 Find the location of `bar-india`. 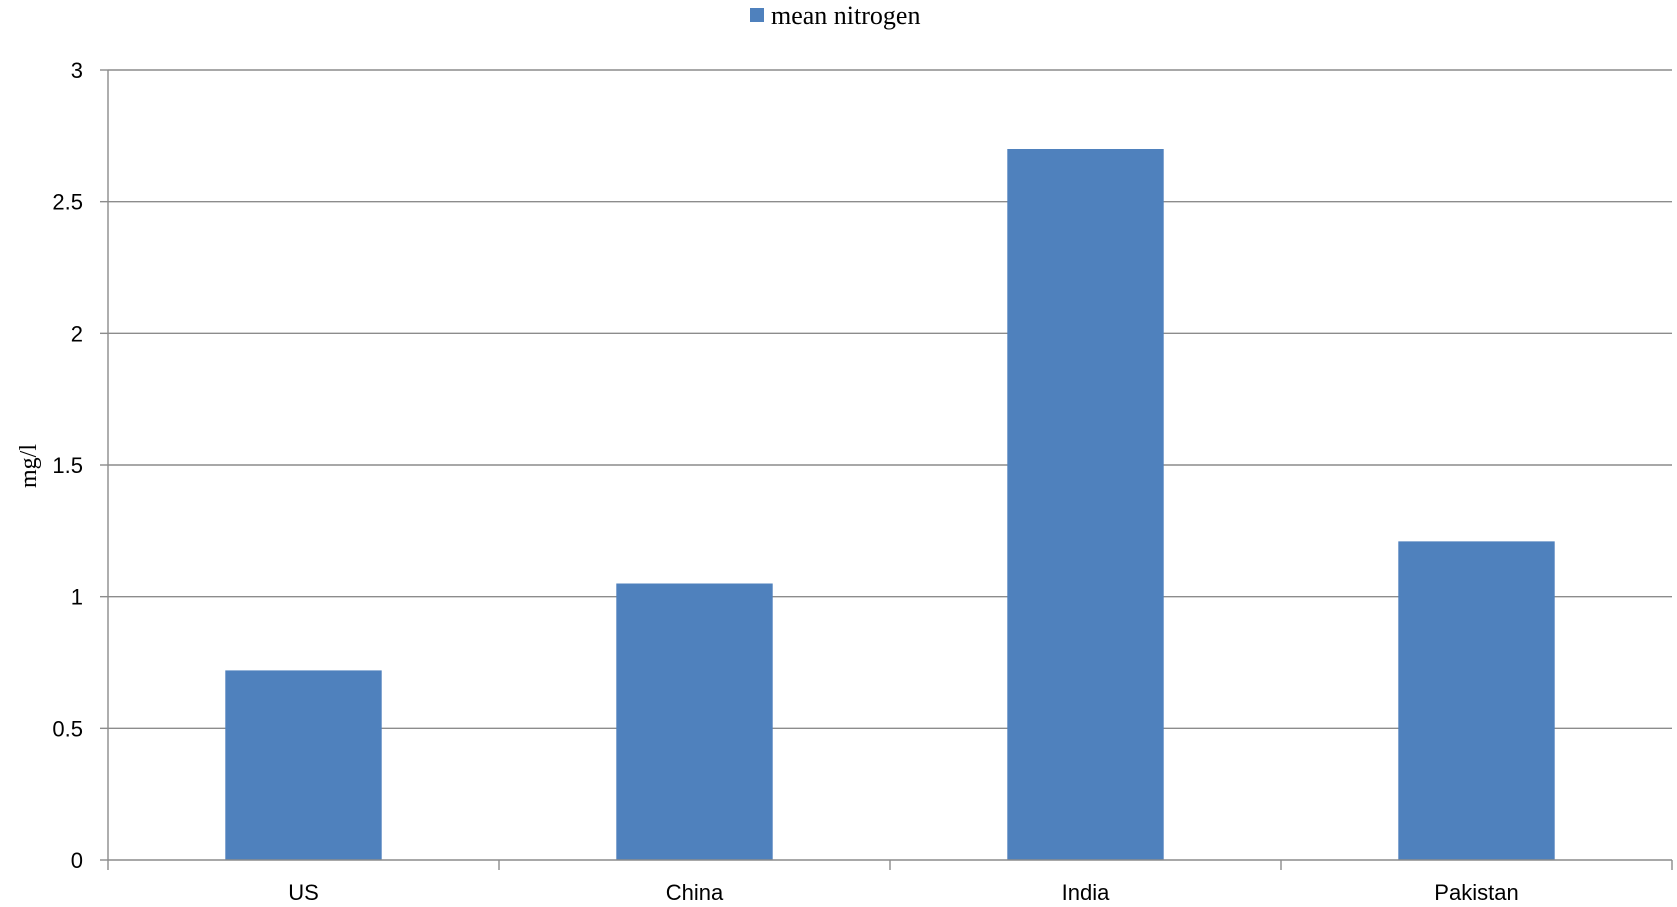

bar-india is located at coordinates (1085, 504).